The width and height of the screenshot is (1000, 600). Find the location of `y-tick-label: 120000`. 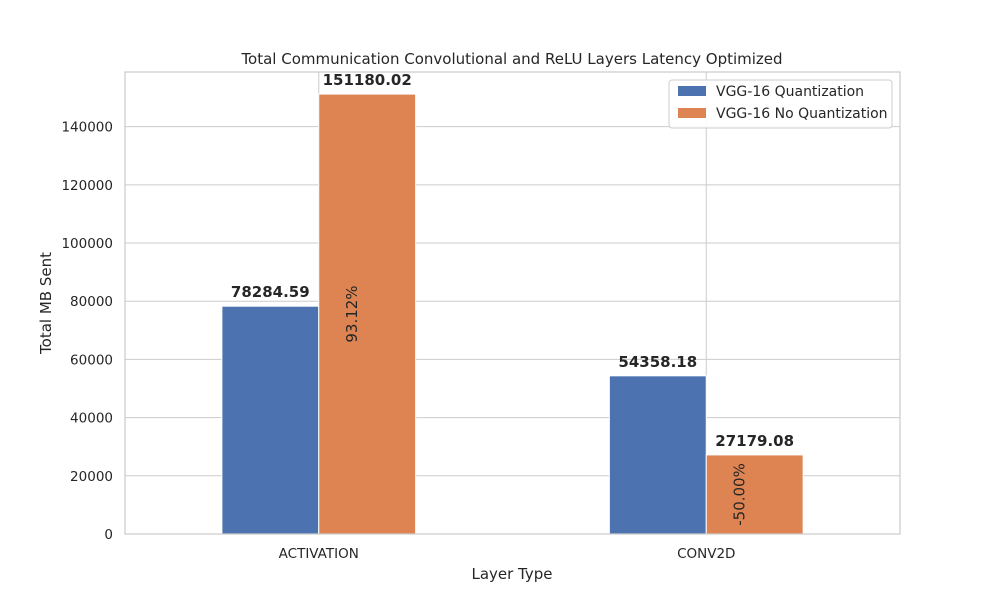

y-tick-label: 120000 is located at coordinates (87, 186).